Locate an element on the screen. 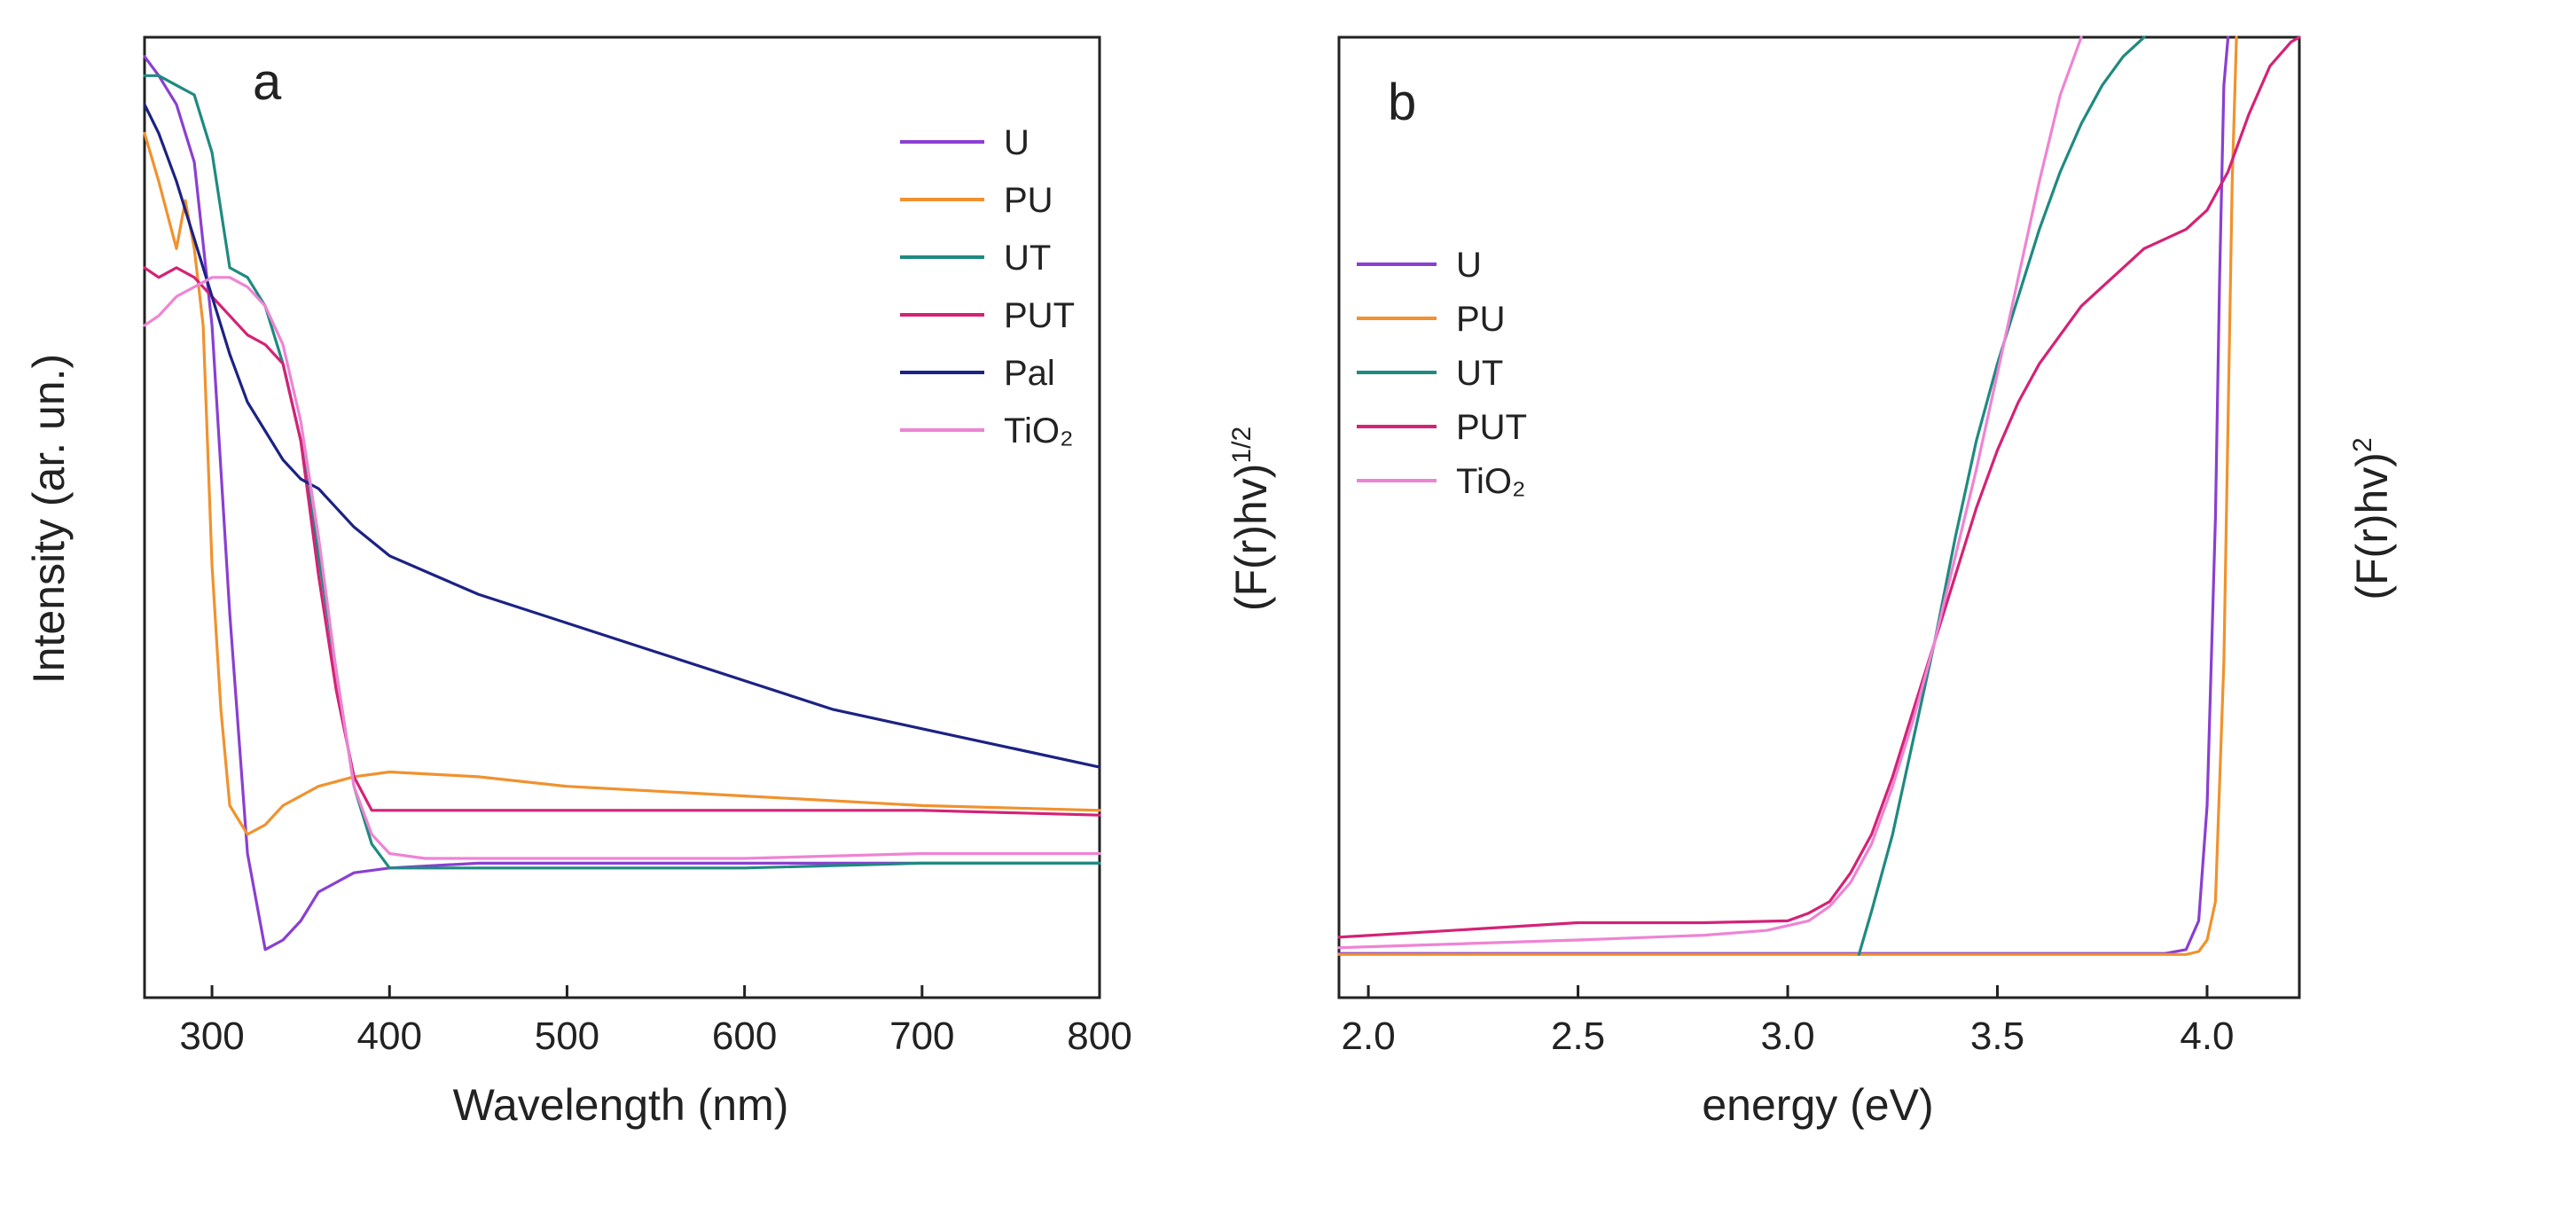 This screenshot has height=1222, width=2576. panel-a-x-ticks: 300 400 500 600 700 800 is located at coordinates (655, 1021).